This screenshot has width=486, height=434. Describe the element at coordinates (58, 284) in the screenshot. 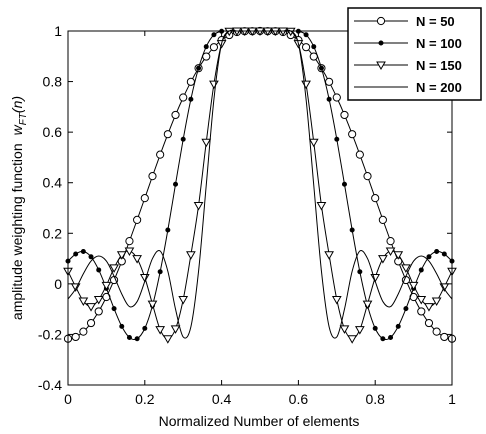

I see `y-tick-label: 0` at that location.